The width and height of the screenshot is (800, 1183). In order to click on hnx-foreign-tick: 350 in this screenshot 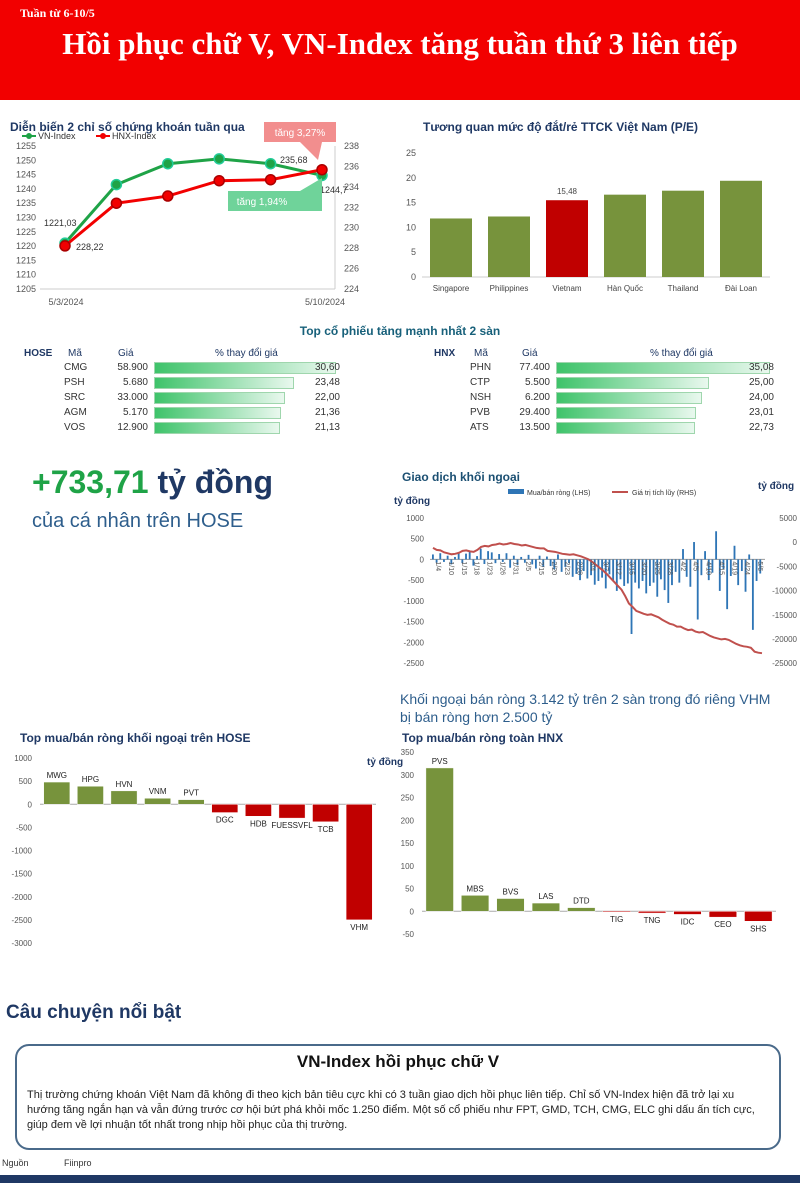, I will do `click(408, 752)`.